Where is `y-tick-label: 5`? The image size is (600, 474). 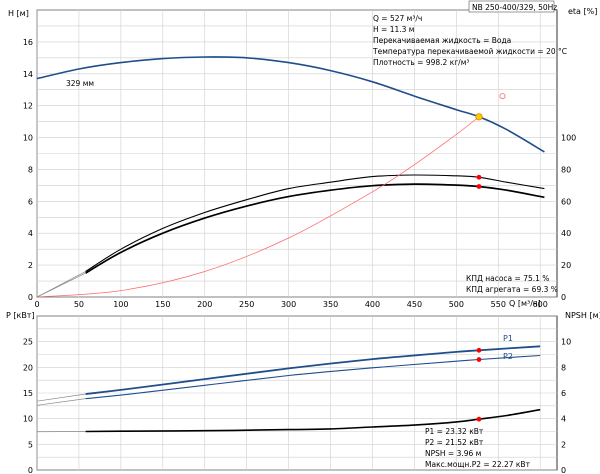
y-tick-label: 5 is located at coordinates (30, 444).